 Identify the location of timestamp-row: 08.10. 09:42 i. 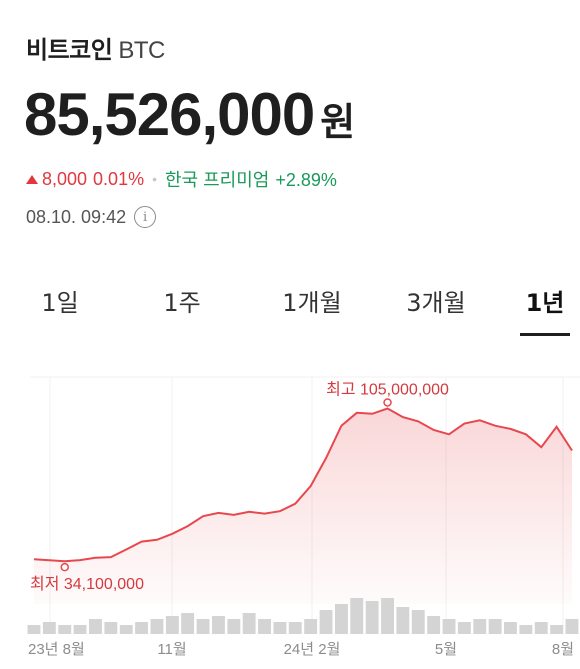
(91, 217).